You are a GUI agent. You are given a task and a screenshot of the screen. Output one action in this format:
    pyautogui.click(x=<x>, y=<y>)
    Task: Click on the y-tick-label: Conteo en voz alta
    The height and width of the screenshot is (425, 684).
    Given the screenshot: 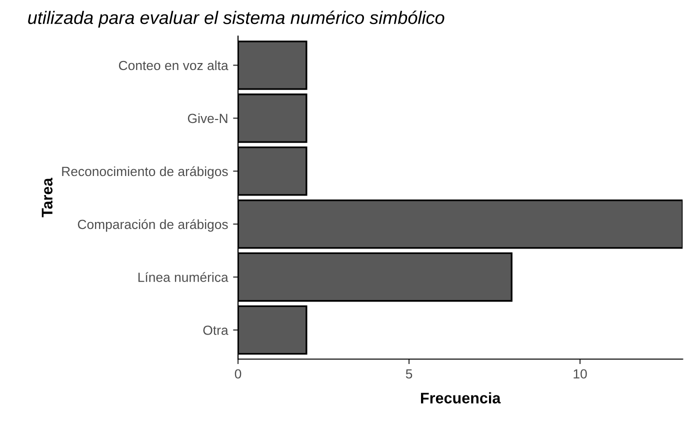 What is the action you would take?
    pyautogui.click(x=173, y=65)
    